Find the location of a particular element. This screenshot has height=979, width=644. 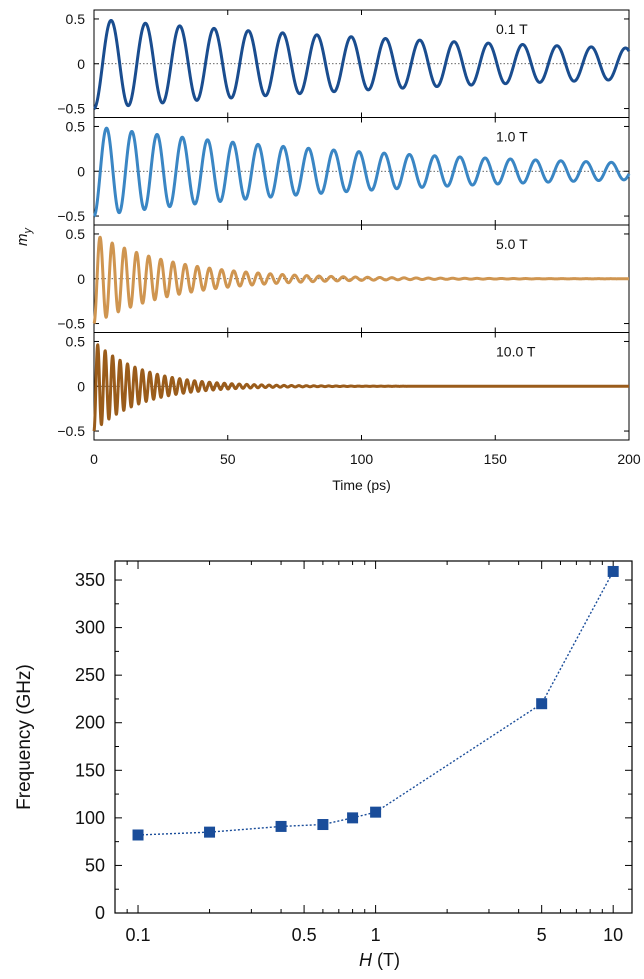

panel-2: −0.5 0 0.5 5.0 T is located at coordinates (343, 279).